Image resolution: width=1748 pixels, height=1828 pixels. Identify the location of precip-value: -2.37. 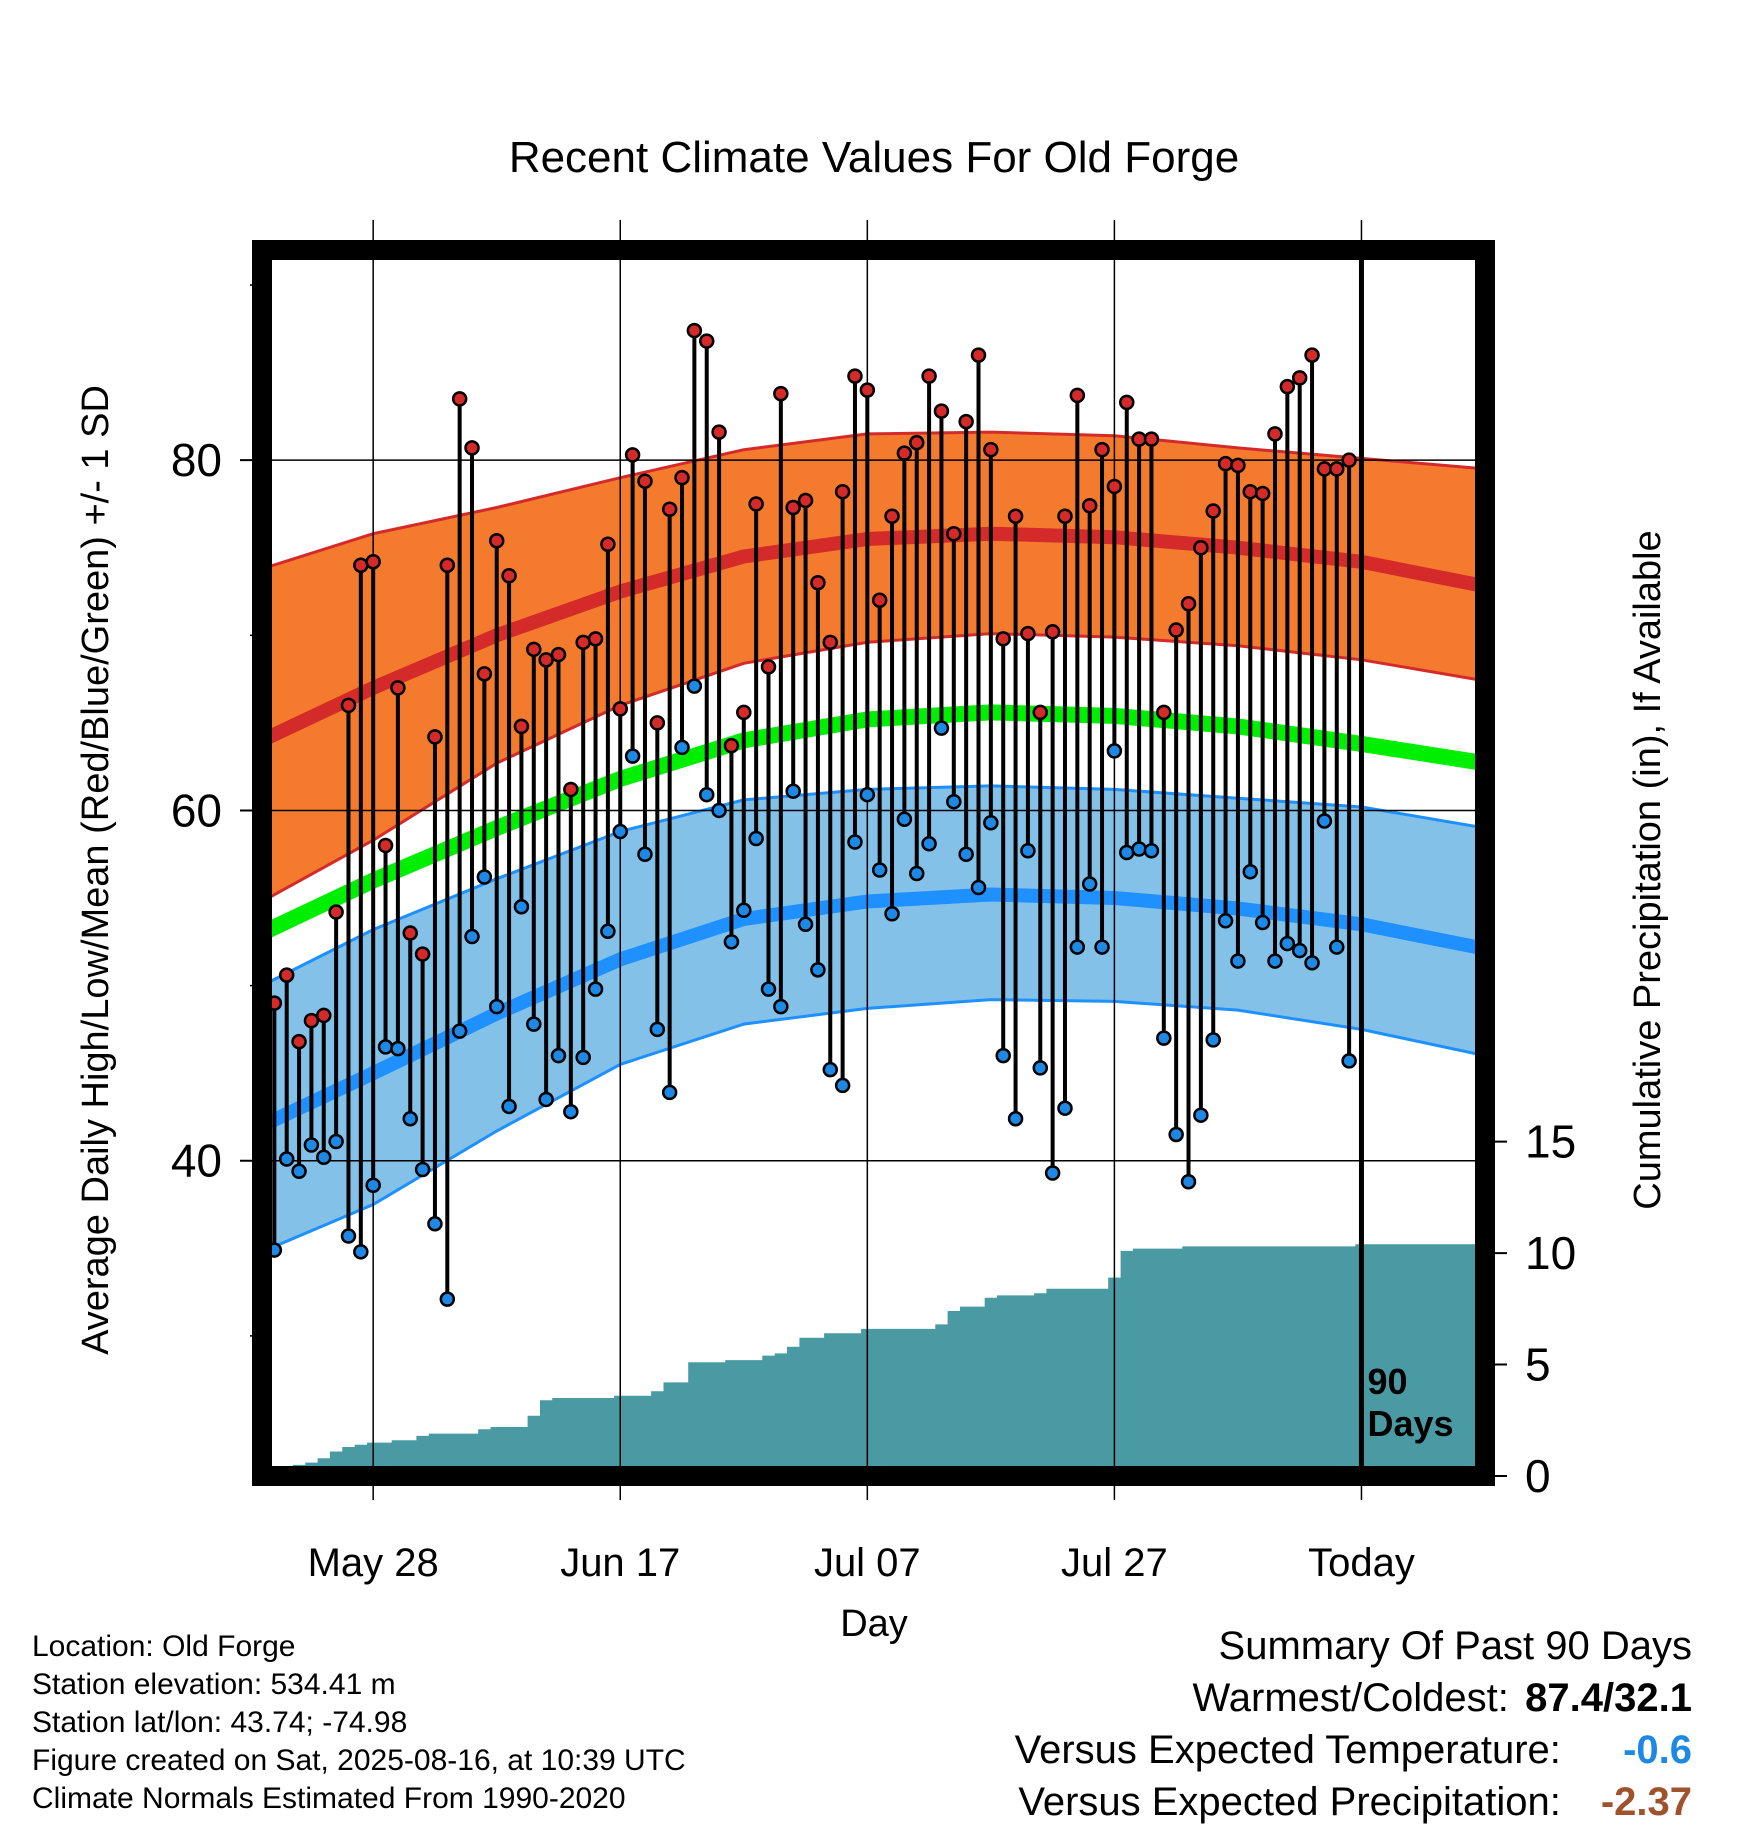
(1646, 1802).